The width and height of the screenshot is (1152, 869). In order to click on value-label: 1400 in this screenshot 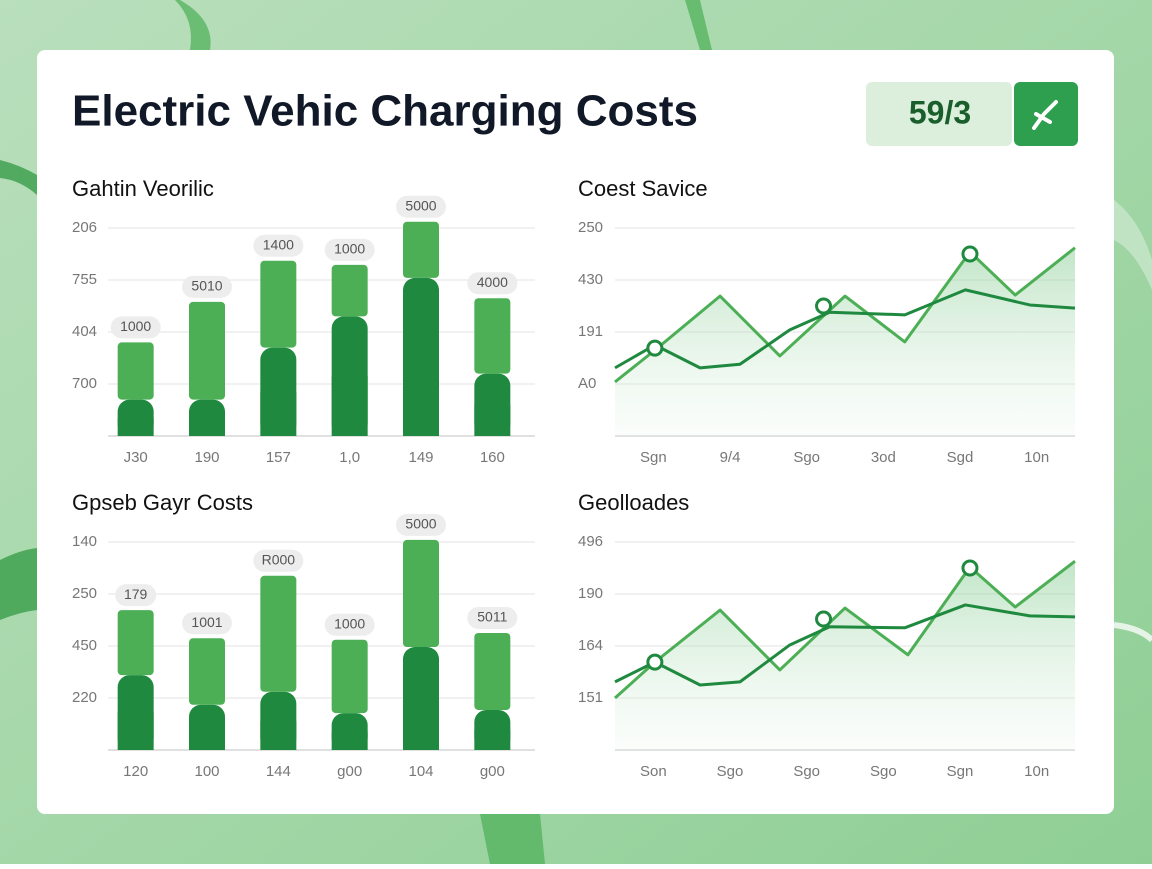, I will do `click(278, 244)`.